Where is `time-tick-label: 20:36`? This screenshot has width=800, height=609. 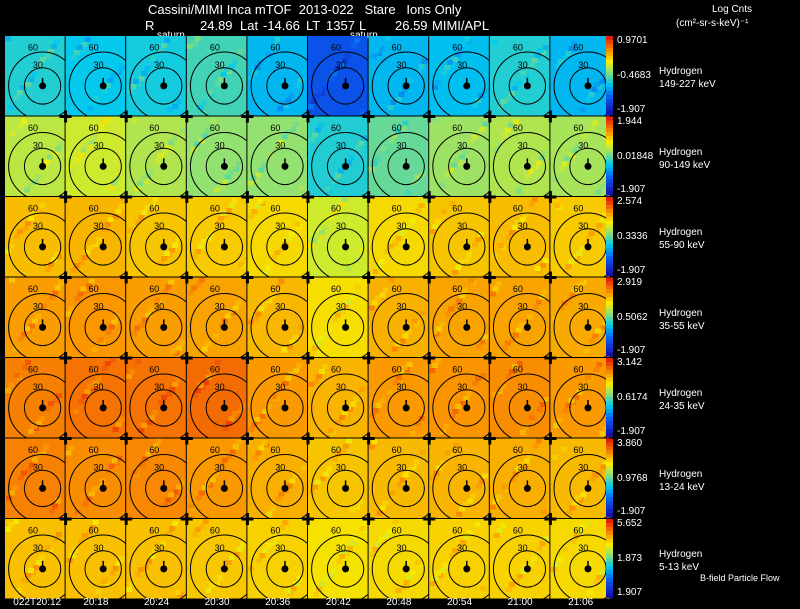
time-tick-label: 20:36 is located at coordinates (278, 602).